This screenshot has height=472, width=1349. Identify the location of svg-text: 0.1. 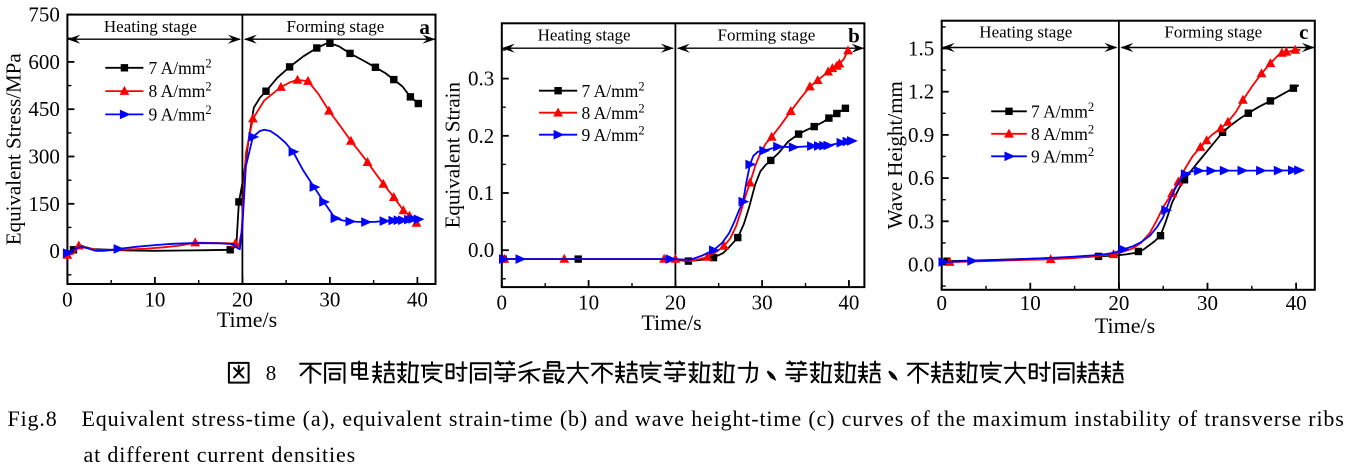
(481, 193).